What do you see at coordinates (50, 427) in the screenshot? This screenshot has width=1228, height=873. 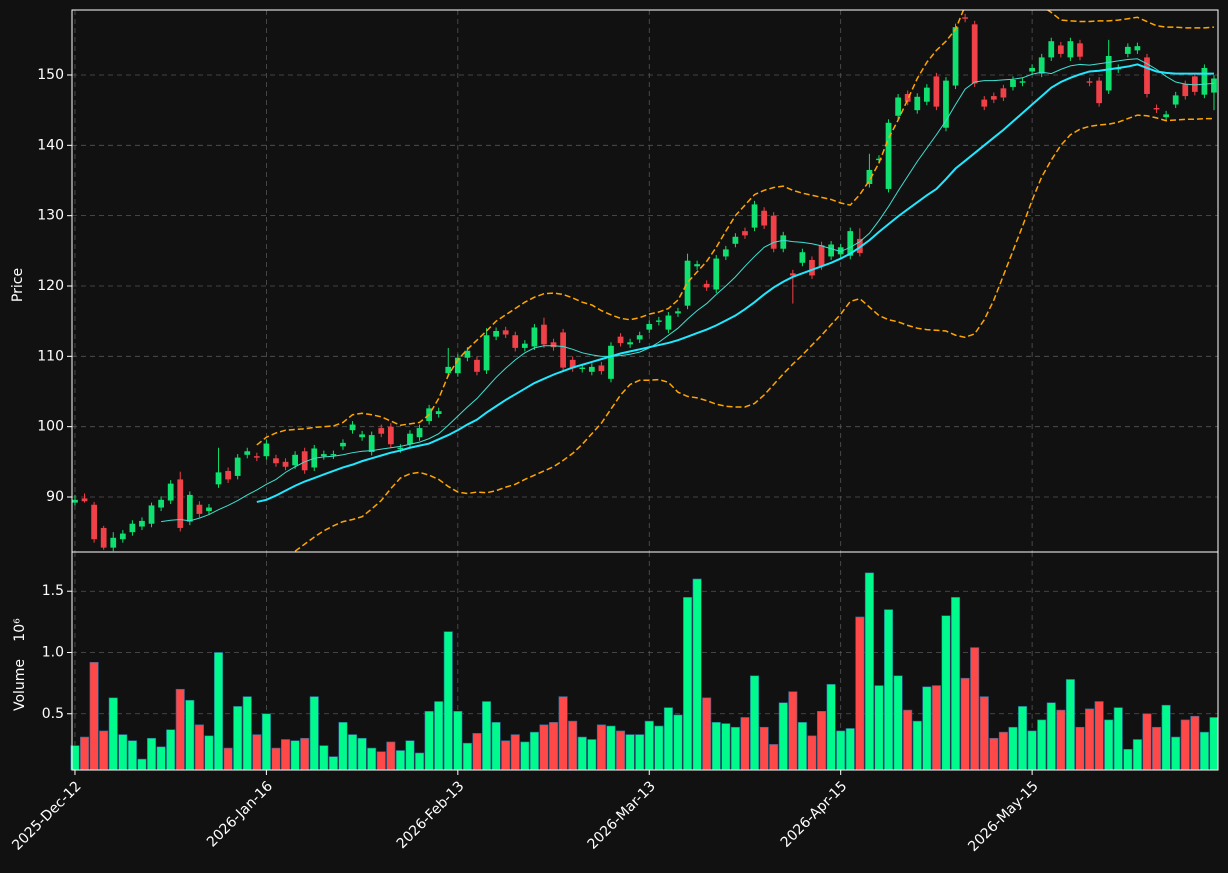 I see `y-tick-label: 100` at bounding box center [50, 427].